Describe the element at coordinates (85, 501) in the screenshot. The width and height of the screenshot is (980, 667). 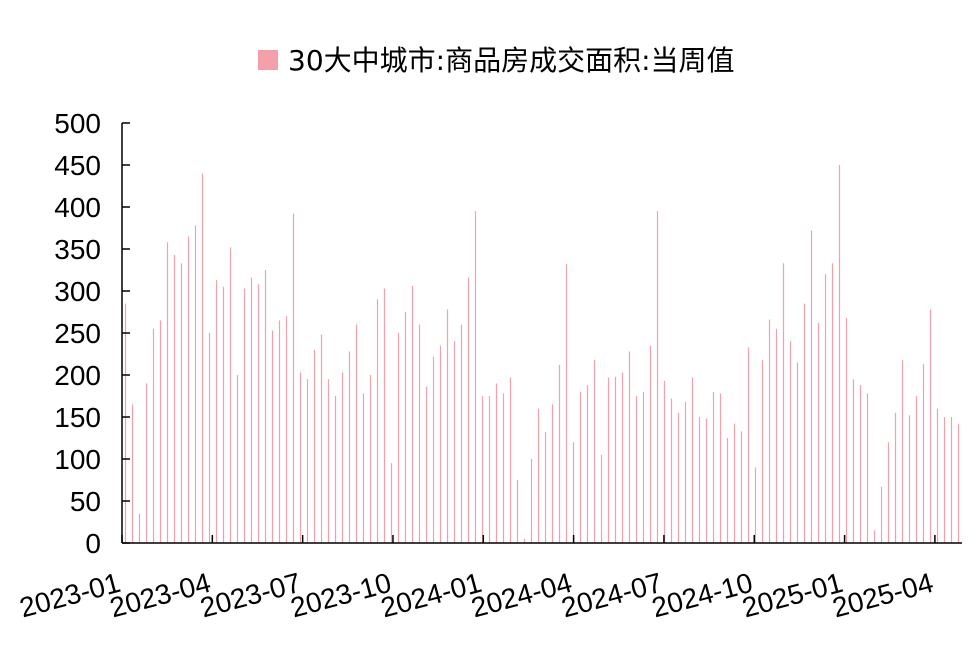
I see `y-tick-label: 50` at that location.